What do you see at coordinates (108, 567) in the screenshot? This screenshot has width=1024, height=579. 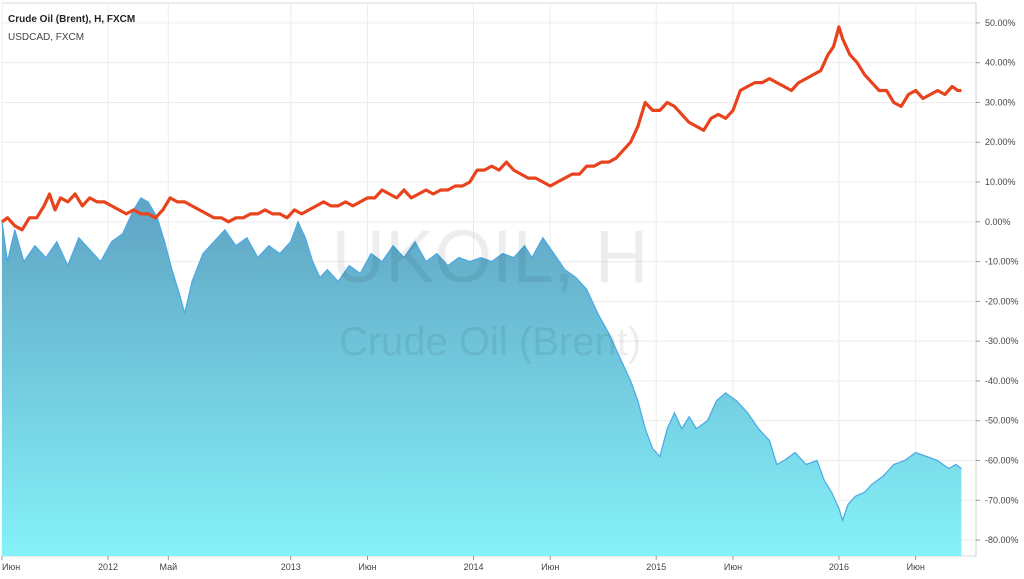 I see `x-tick-label: 2012` at bounding box center [108, 567].